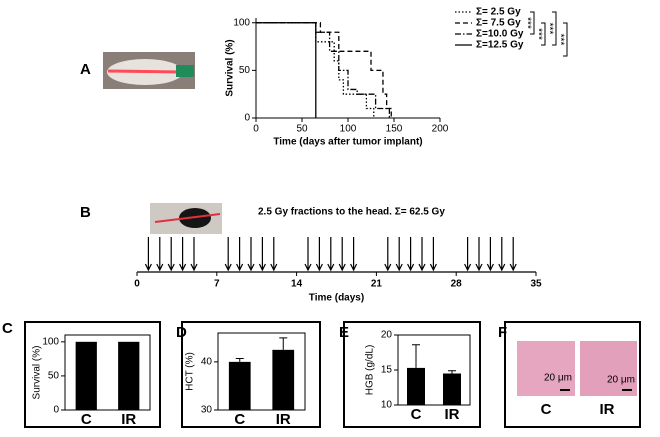 This screenshot has height=437, width=660. Describe the element at coordinates (387, 335) in the screenshot. I see `y-tick-label: 20` at that location.